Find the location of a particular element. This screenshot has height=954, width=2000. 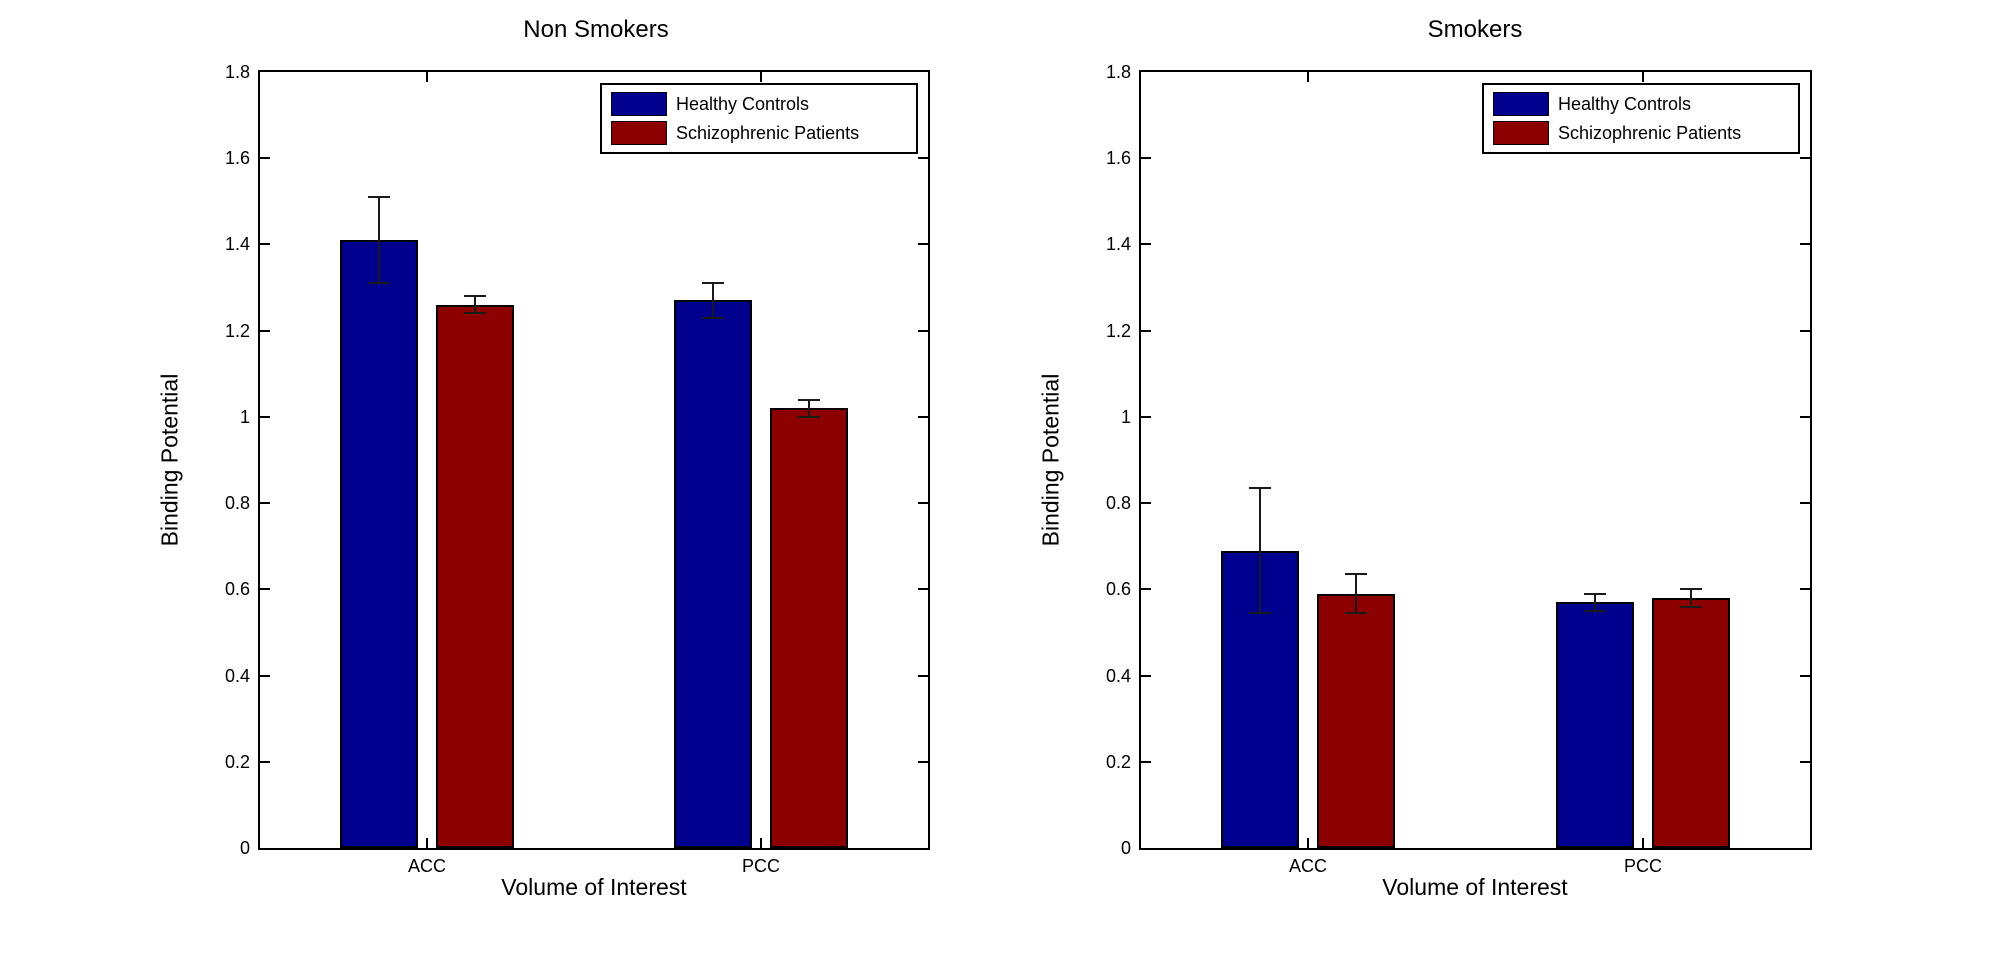

legend-label-healthy-controls: Healthy Controls is located at coordinates (743, 103).